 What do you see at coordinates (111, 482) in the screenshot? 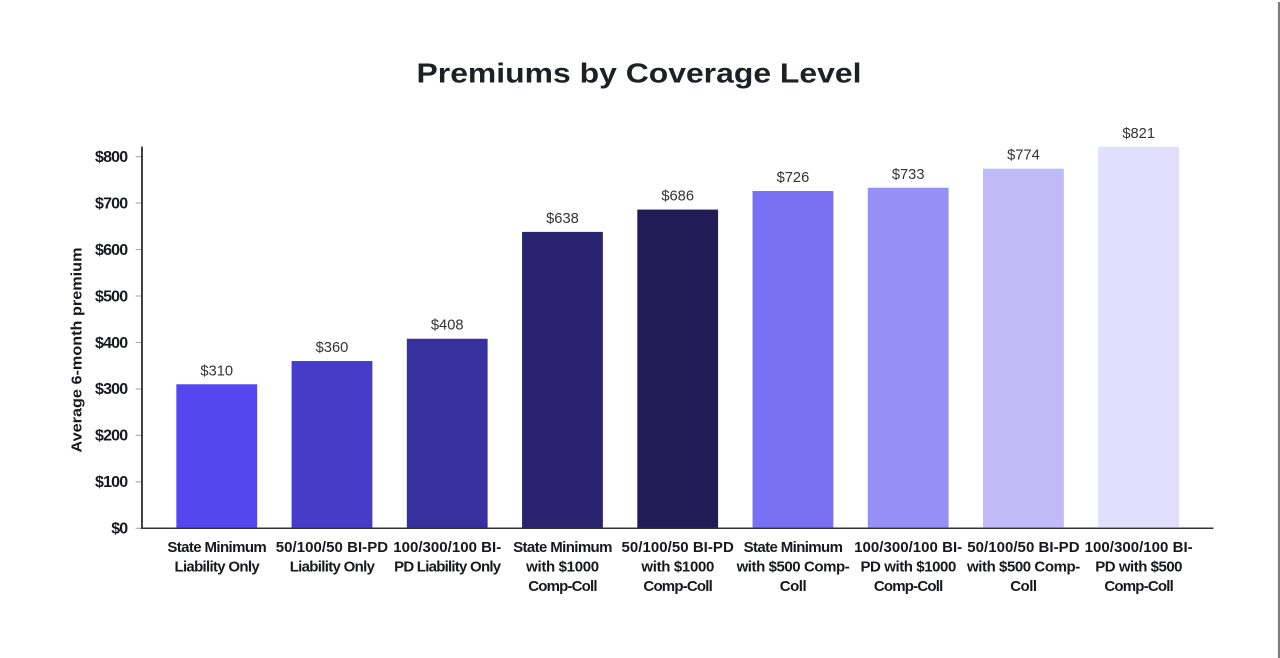
I see `svg-text: $100` at bounding box center [111, 482].